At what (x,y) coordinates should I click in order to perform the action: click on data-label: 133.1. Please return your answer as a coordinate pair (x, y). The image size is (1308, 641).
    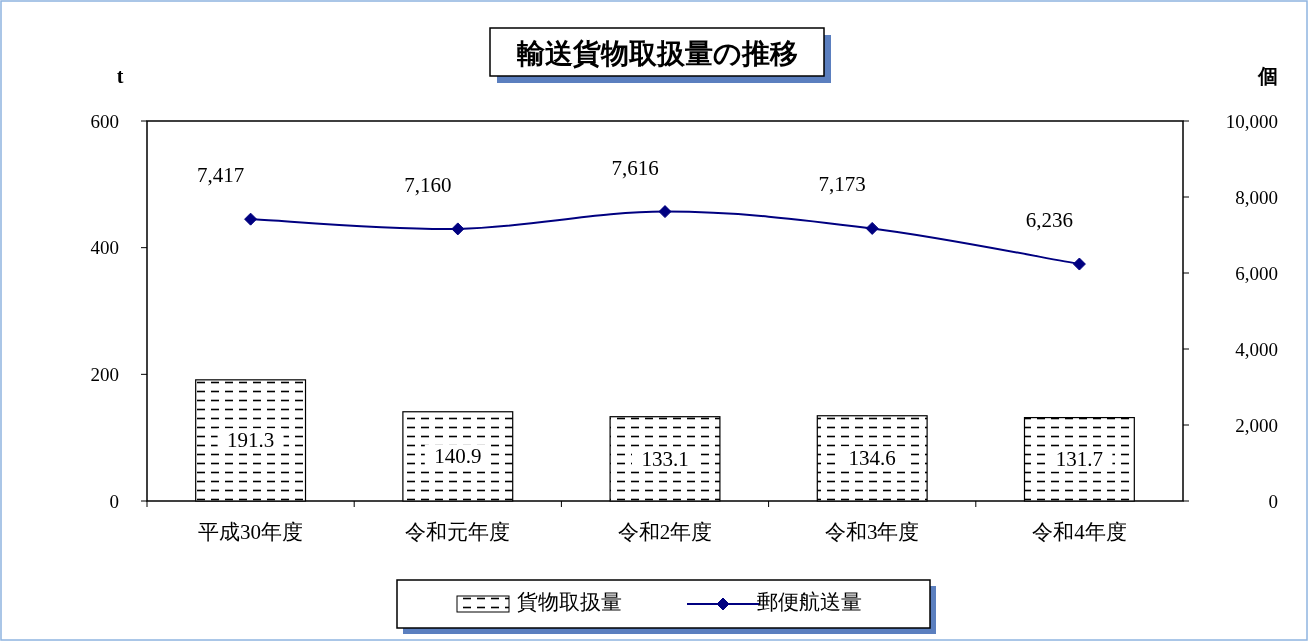
    Looking at the image, I should click on (665, 458).